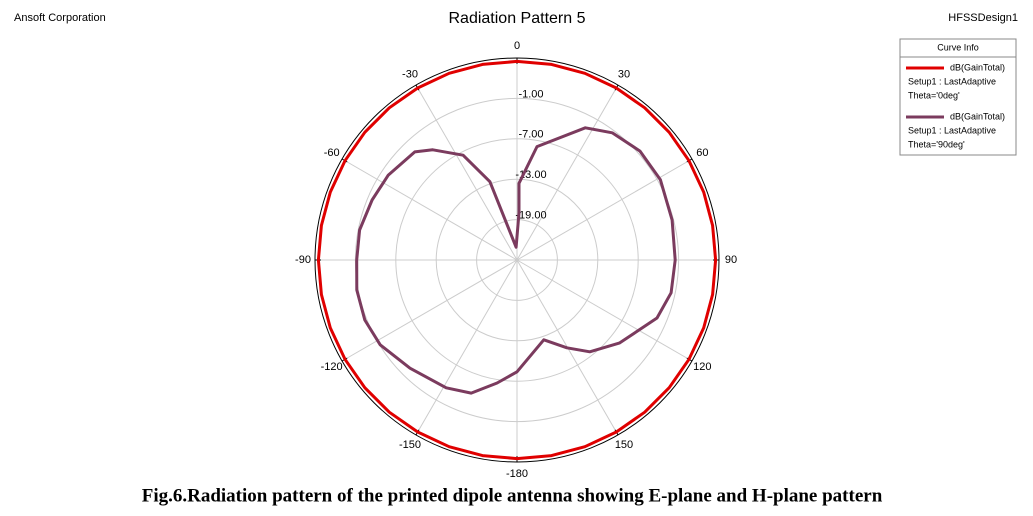 This screenshot has height=516, width=1033. What do you see at coordinates (530, 135) in the screenshot?
I see `r-tick-label: -7.00` at bounding box center [530, 135].